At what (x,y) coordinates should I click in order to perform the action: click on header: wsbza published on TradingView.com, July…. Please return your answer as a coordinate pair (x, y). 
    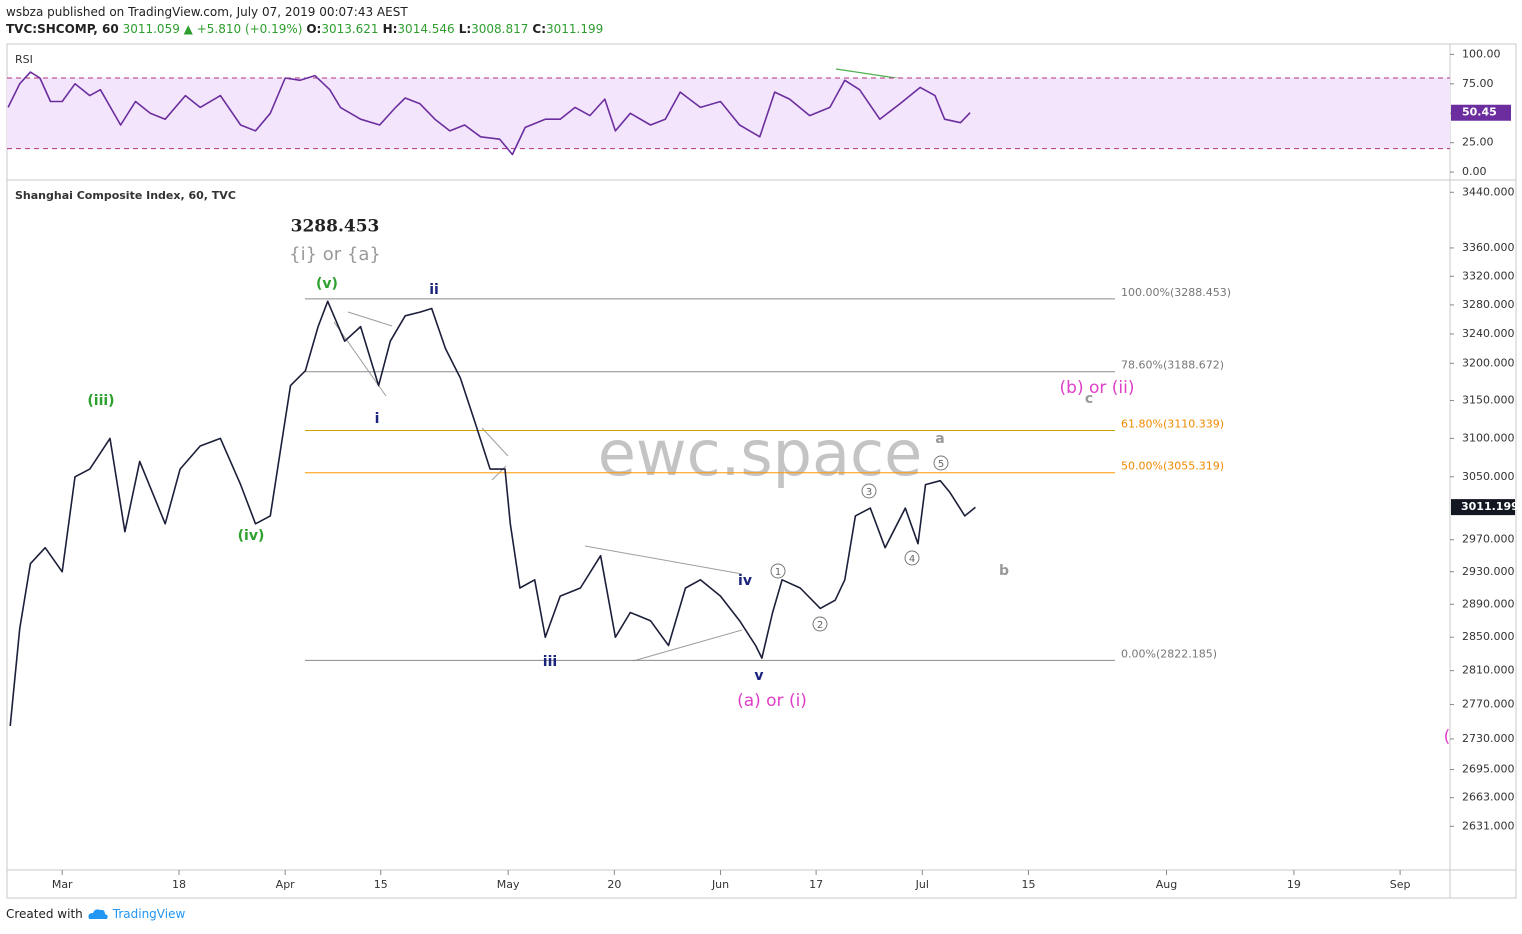
    Looking at the image, I should click on (306, 21).